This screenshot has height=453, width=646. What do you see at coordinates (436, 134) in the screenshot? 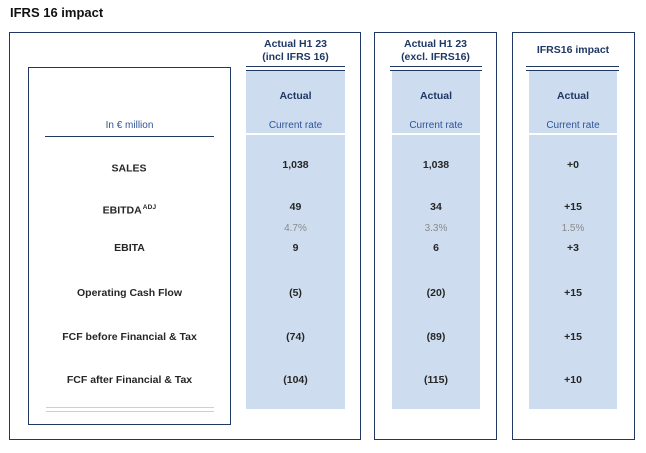
I see `rate-underline-excl` at bounding box center [436, 134].